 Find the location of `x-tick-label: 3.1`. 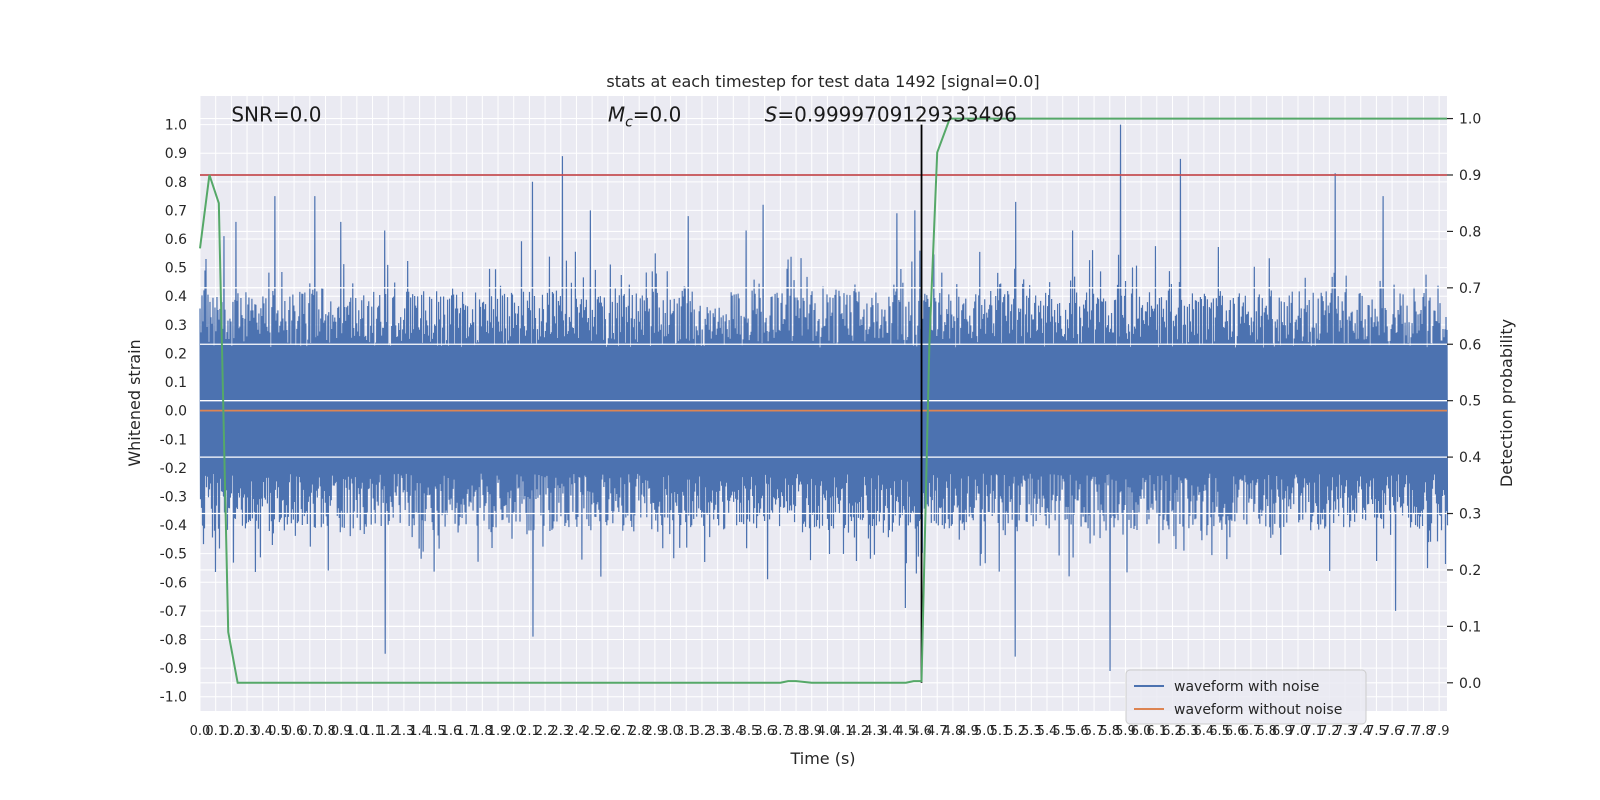

x-tick-label: 3.1 is located at coordinates (686, 731).